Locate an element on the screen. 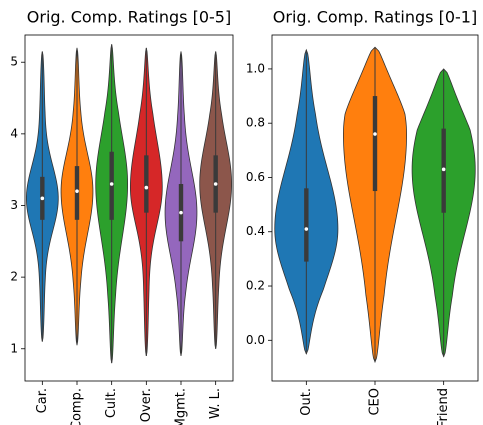  chart-title: Orig. Comp. Ratings [0-5] is located at coordinates (129, 17).